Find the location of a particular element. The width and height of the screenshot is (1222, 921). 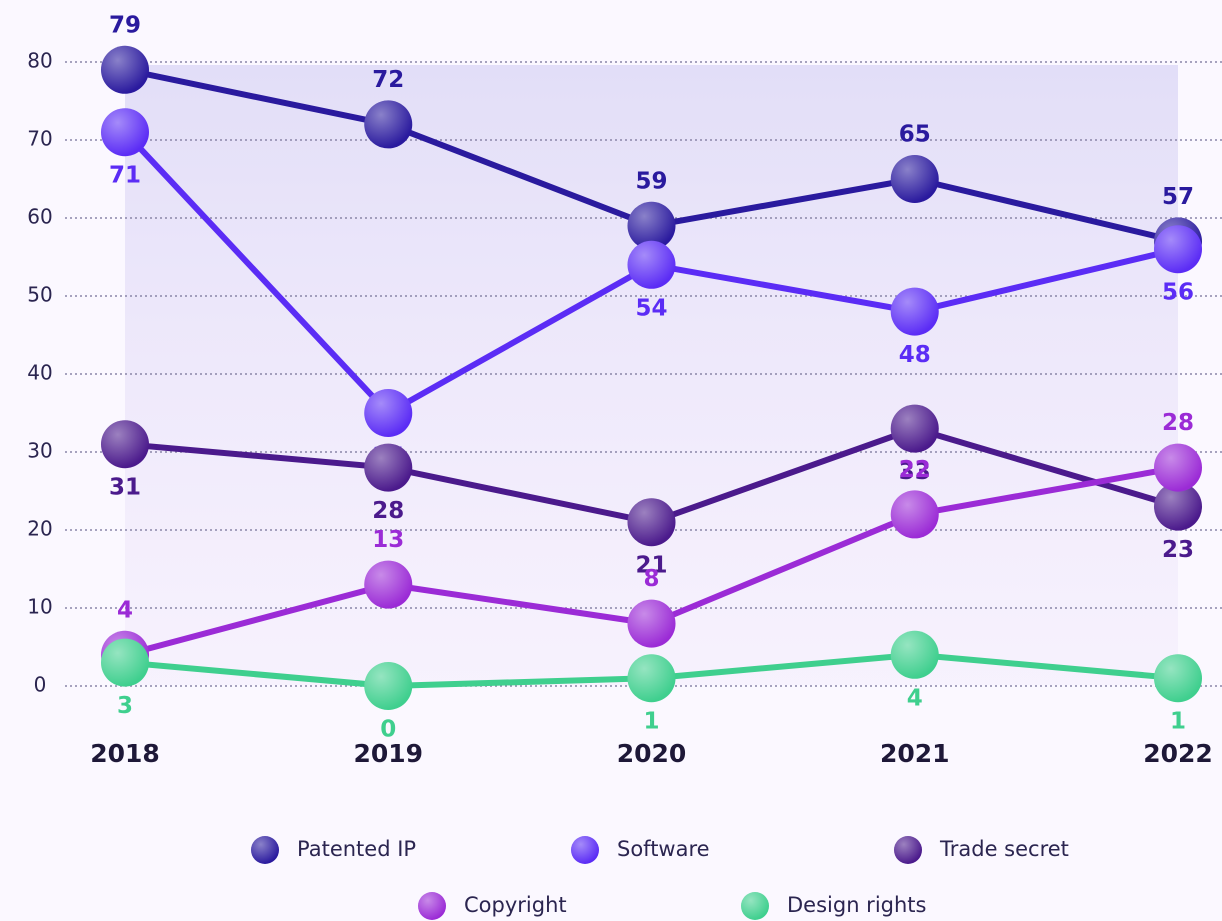

data-label: 33 is located at coordinates (915, 472).